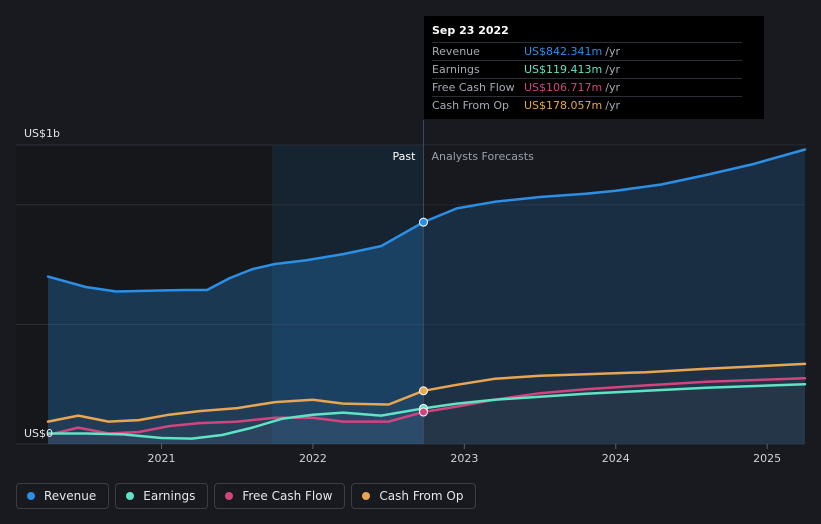  What do you see at coordinates (456, 69) in the screenshot?
I see `tooltip-label: Earnings` at bounding box center [456, 69].